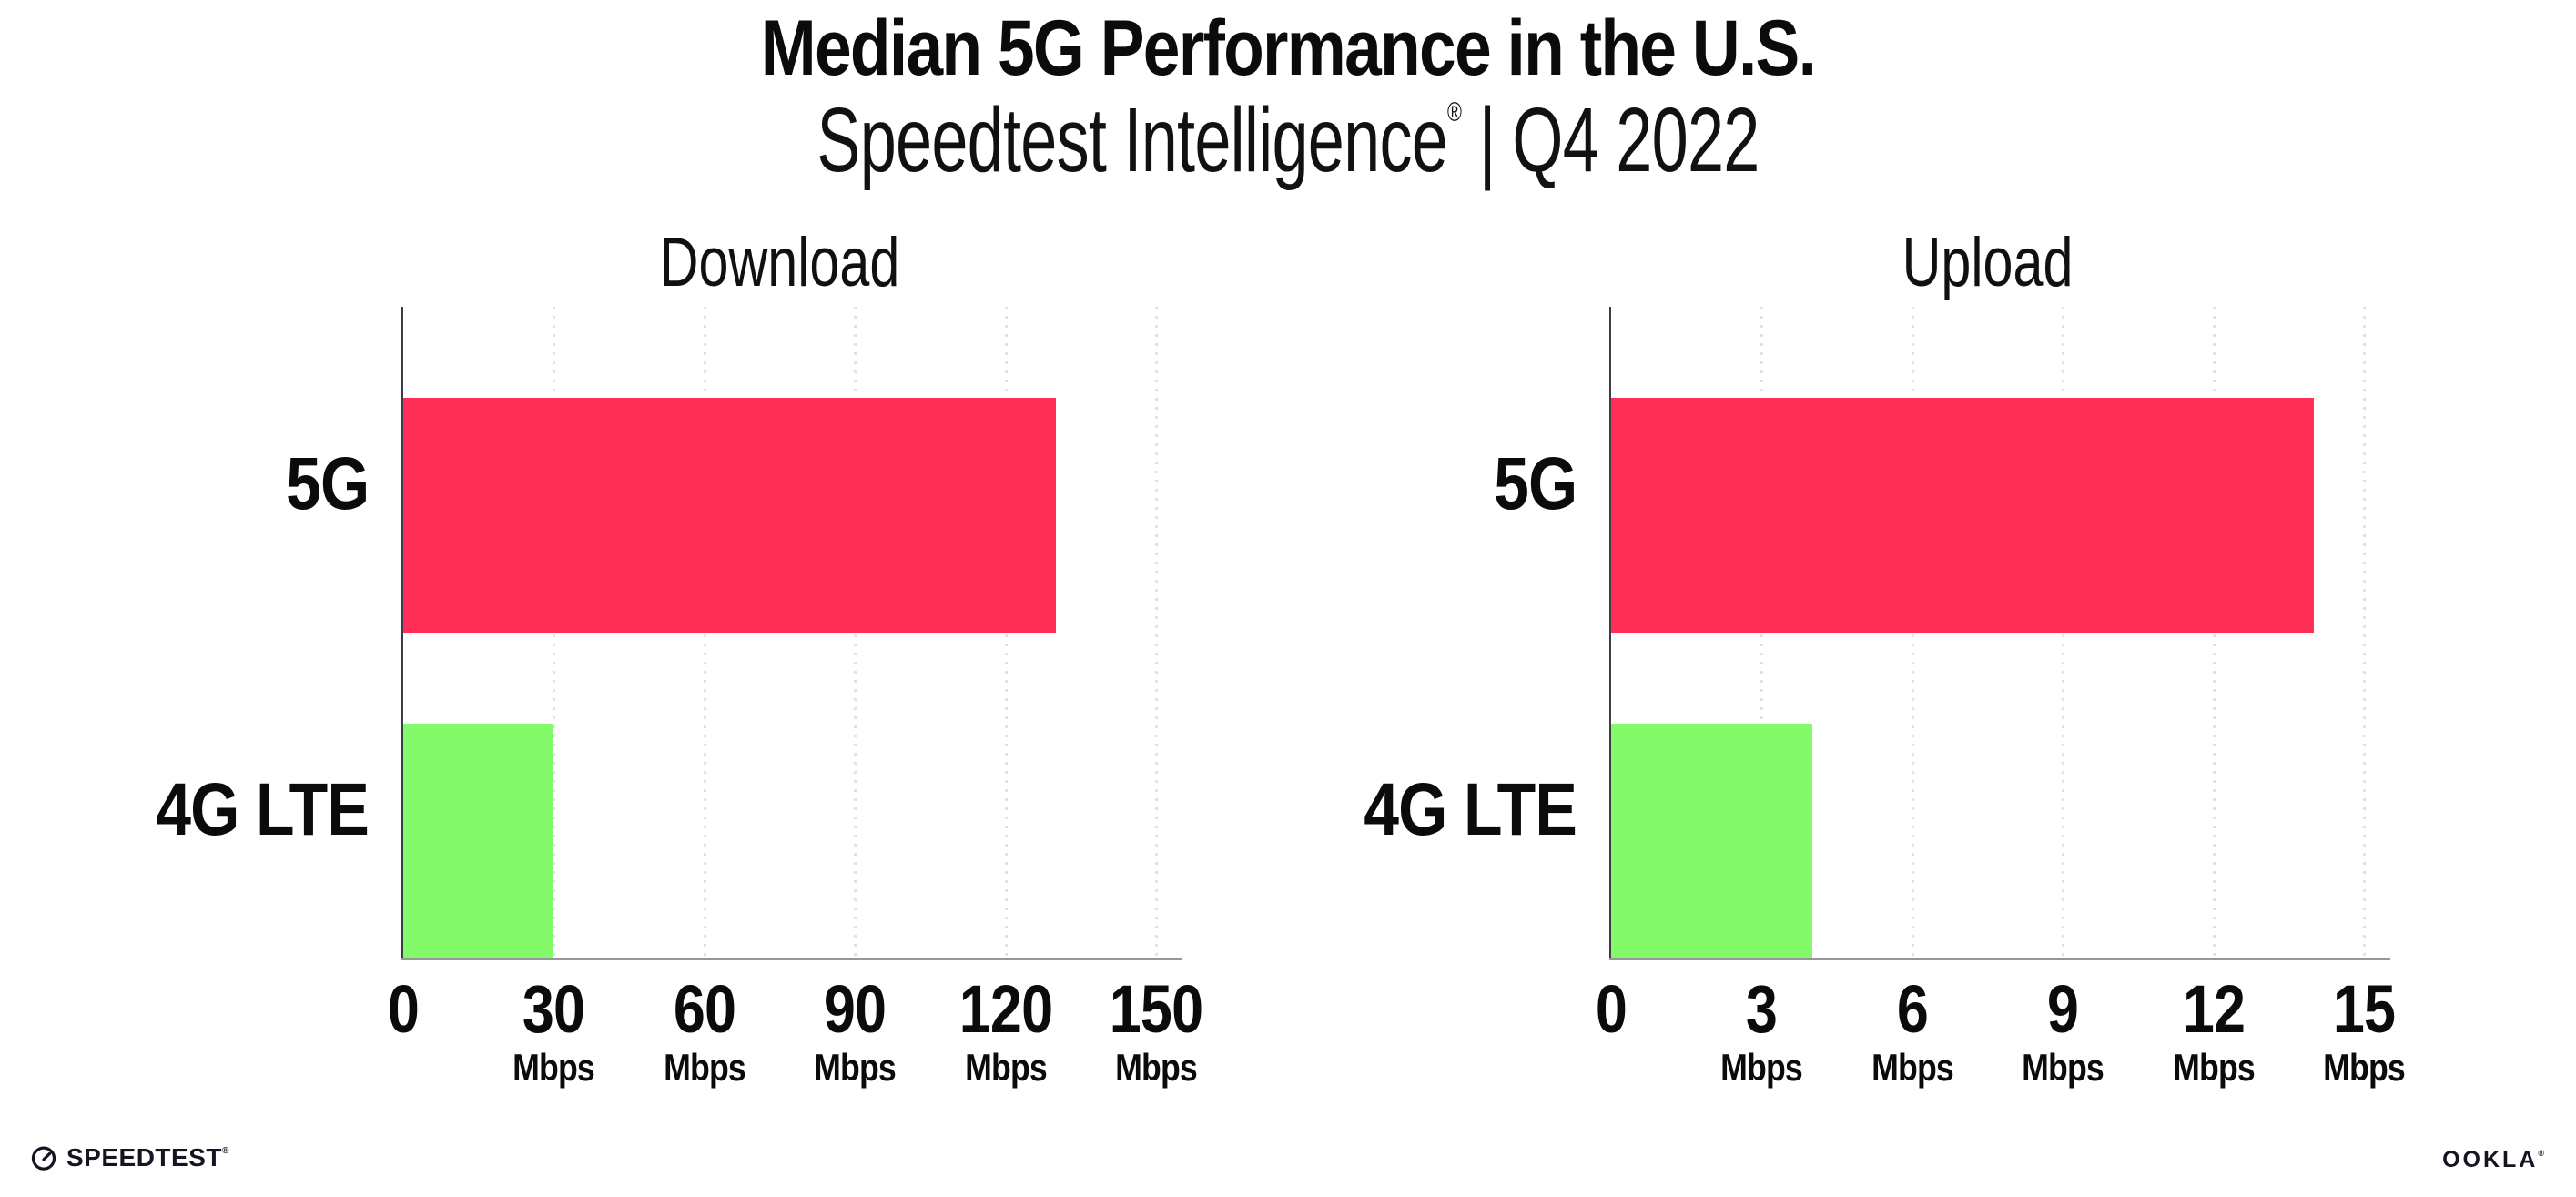  Describe the element at coordinates (1912, 1067) in the screenshot. I see `tick-unit-6: Mbps` at that location.